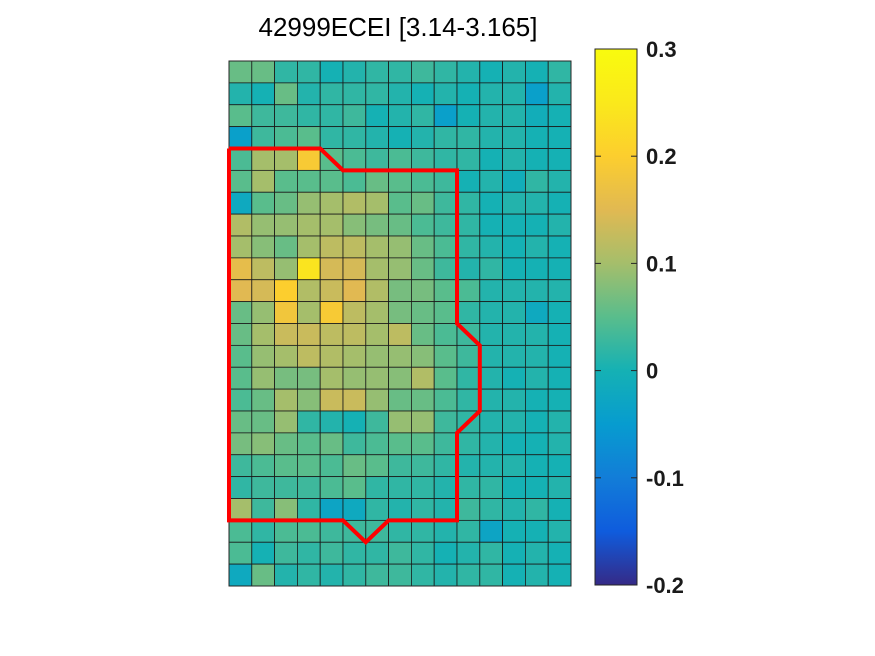  I want to click on colorbar-ticks: 0.3 0.2 0.1 0 -0.1 -0.2, so click(639, 317).